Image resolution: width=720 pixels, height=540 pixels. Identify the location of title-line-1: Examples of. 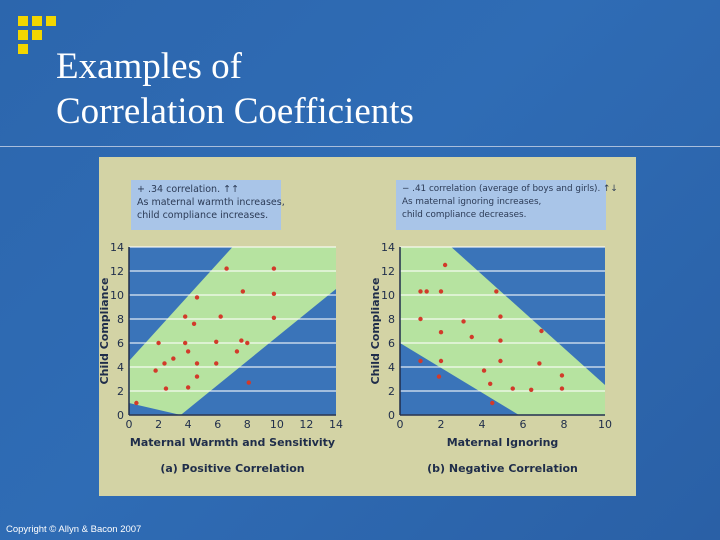
(149, 66).